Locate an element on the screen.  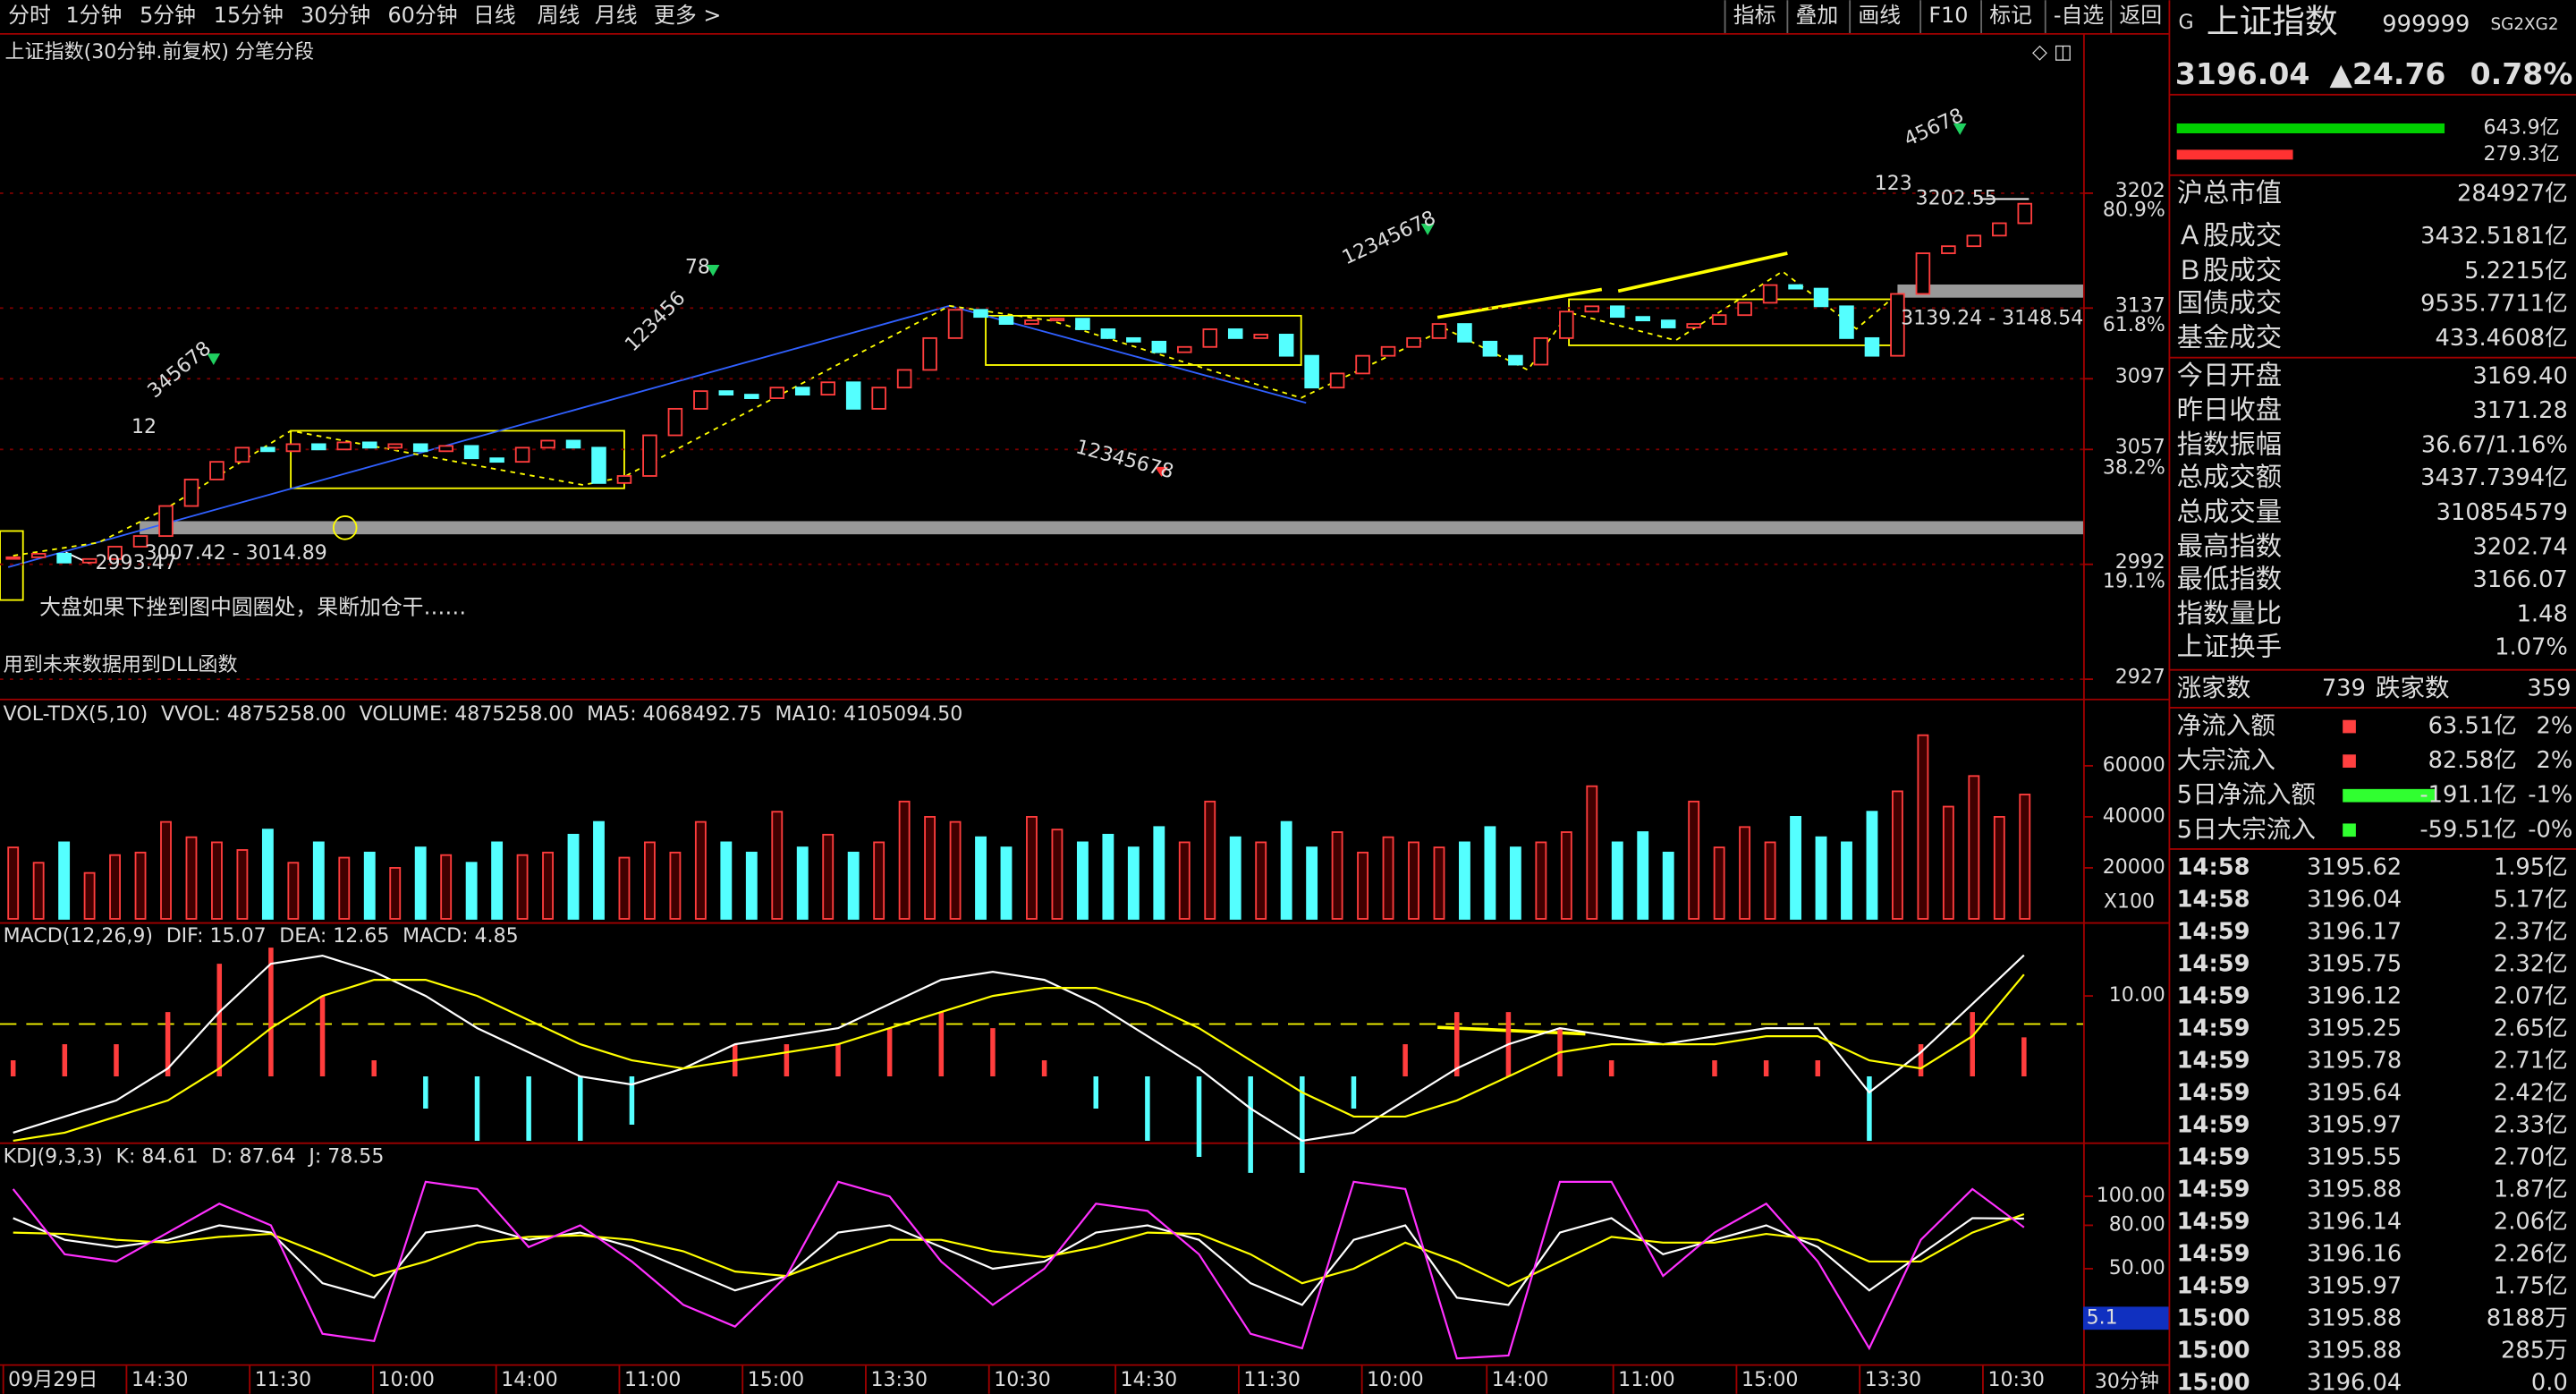
y-tick-label: 3057 is located at coordinates (2140, 447).